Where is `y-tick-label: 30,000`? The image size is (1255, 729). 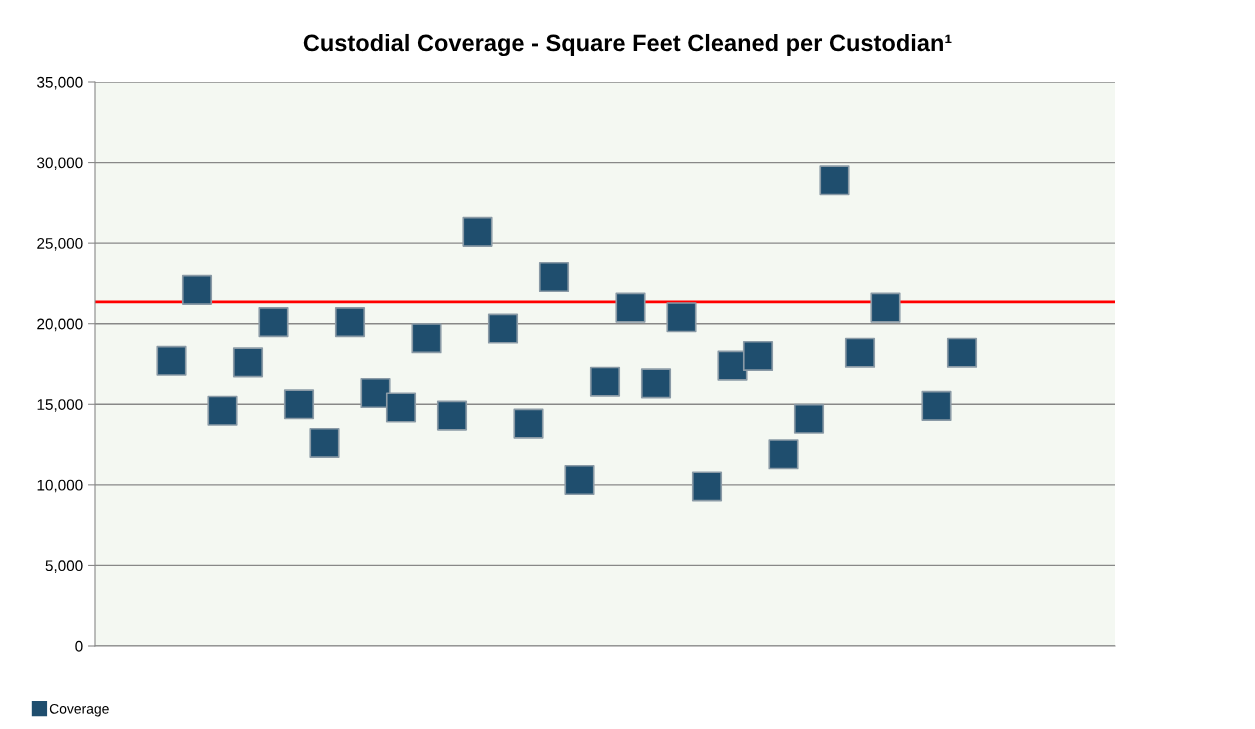
y-tick-label: 30,000 is located at coordinates (60, 164).